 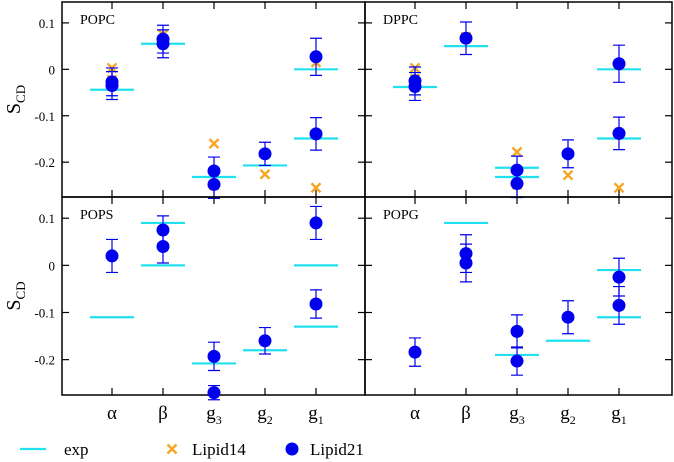 What do you see at coordinates (97, 20) in the screenshot?
I see `panel-title: POPC` at bounding box center [97, 20].